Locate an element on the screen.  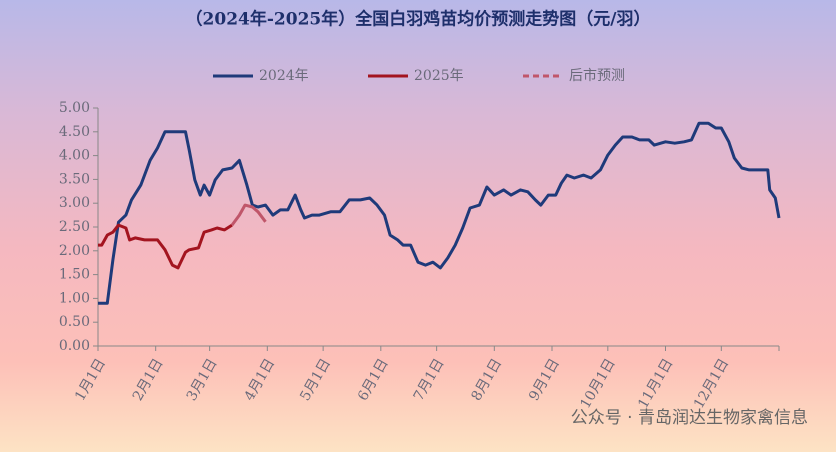
chart-title: （2024年-2025年）全国白羽鸡苗均价预测走势图（元/羽） is located at coordinates (418, 19).